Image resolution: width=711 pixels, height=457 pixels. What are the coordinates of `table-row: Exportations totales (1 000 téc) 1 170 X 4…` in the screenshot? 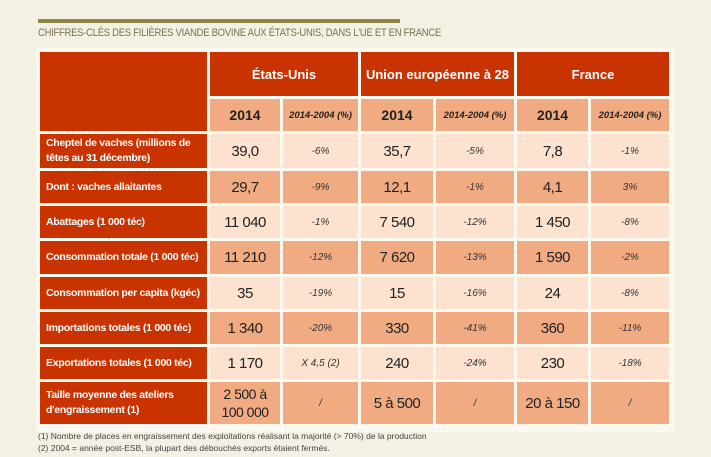 It's located at (354, 363).